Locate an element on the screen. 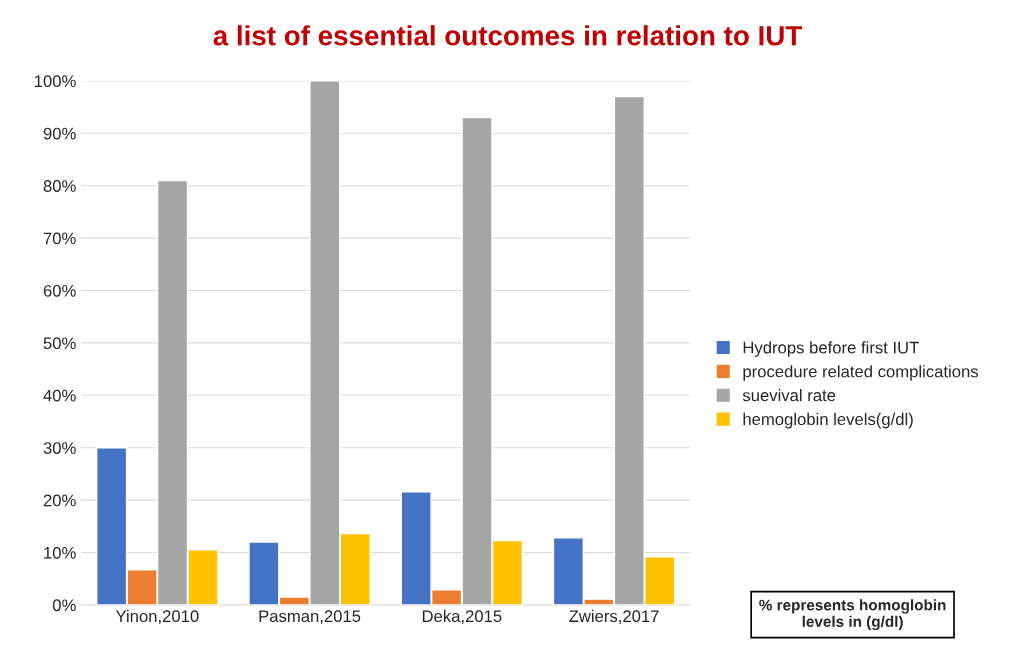 This screenshot has width=1015, height=647. y-tick-label: 90% is located at coordinates (59, 133).